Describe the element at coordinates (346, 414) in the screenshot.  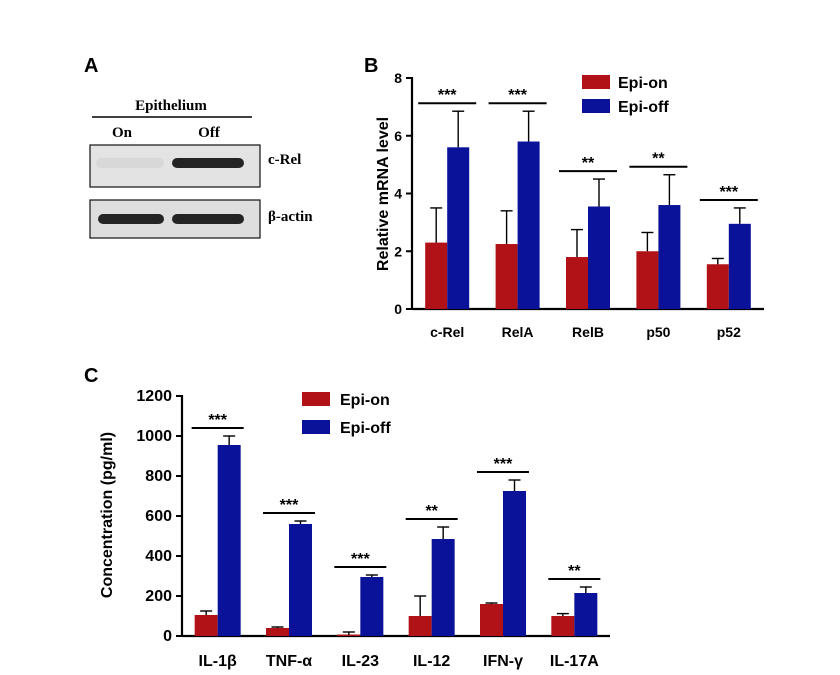
I see `chart-c-legend: Epi-on Epi-off` at that location.